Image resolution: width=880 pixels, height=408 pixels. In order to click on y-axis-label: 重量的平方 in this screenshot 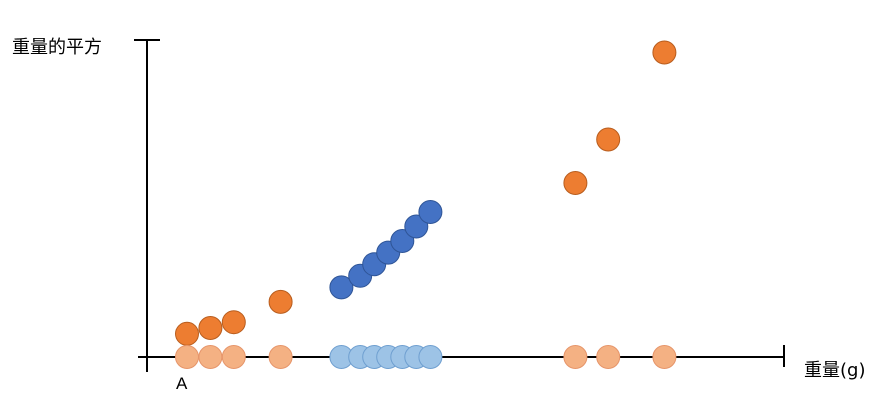, I will do `click(57, 47)`.